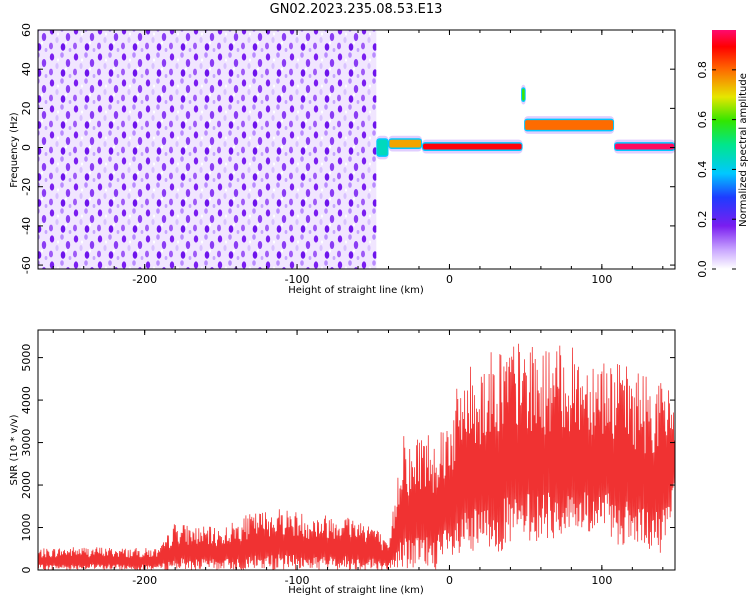 This screenshot has height=600, width=750. Describe the element at coordinates (356, 9) in the screenshot. I see `chart-title: GN02.2023.235.08.53.E13` at that location.